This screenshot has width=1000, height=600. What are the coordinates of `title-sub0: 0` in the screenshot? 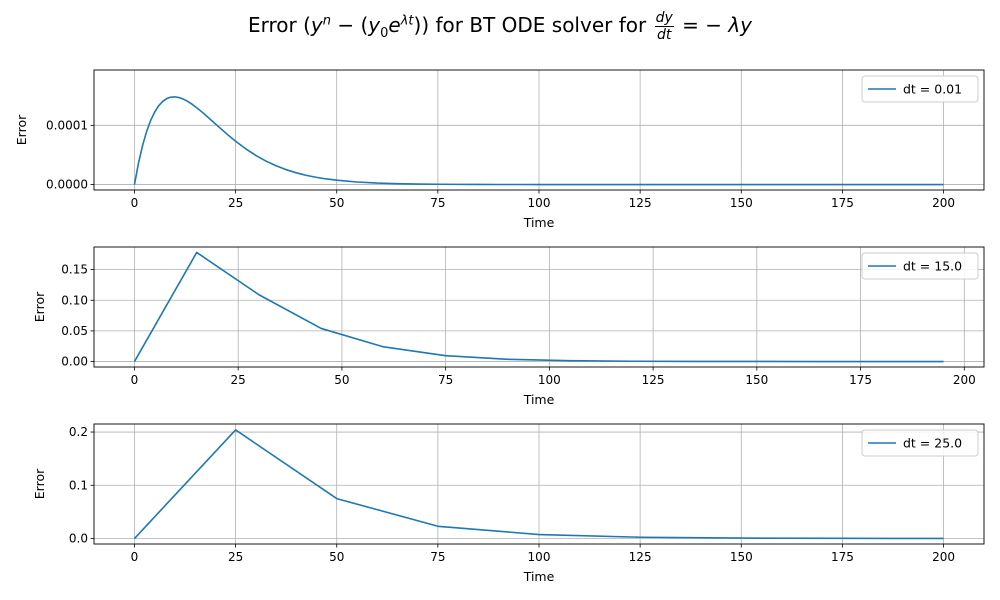 It's located at (384, 33).